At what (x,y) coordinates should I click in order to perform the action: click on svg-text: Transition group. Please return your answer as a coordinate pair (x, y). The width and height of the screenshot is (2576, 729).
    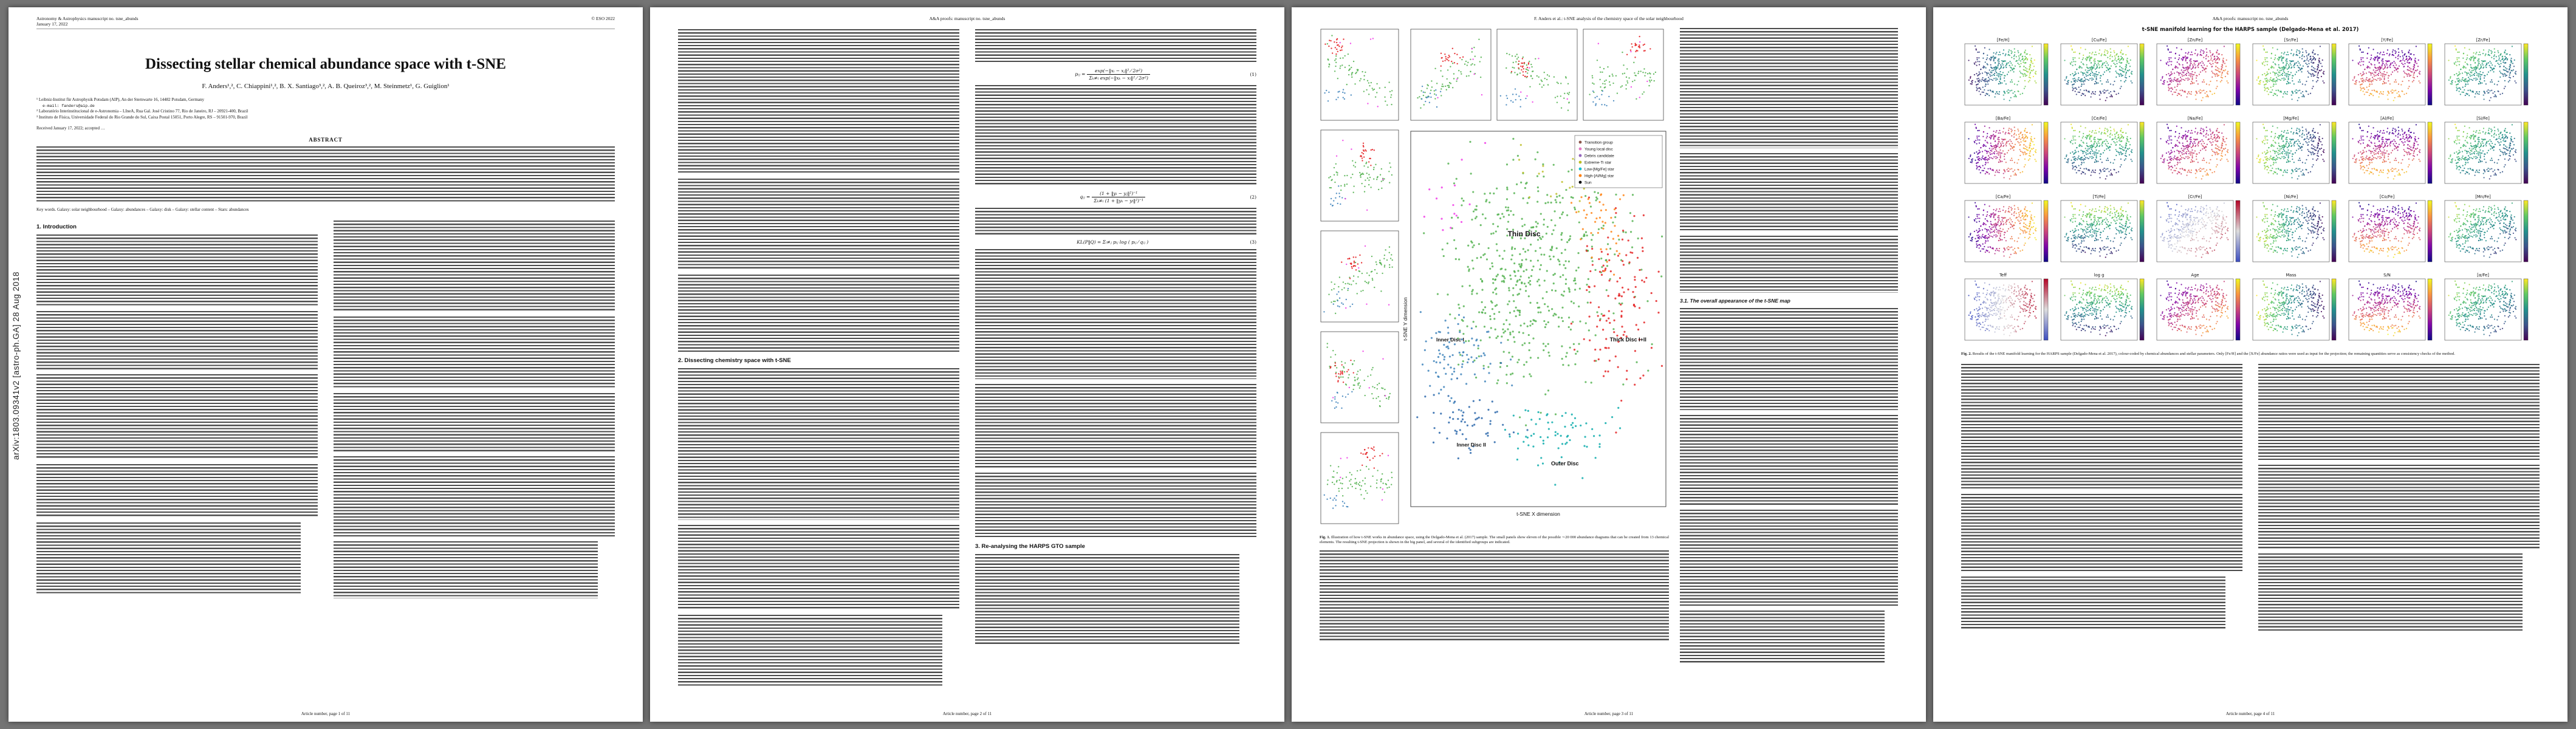
    Looking at the image, I should click on (1599, 143).